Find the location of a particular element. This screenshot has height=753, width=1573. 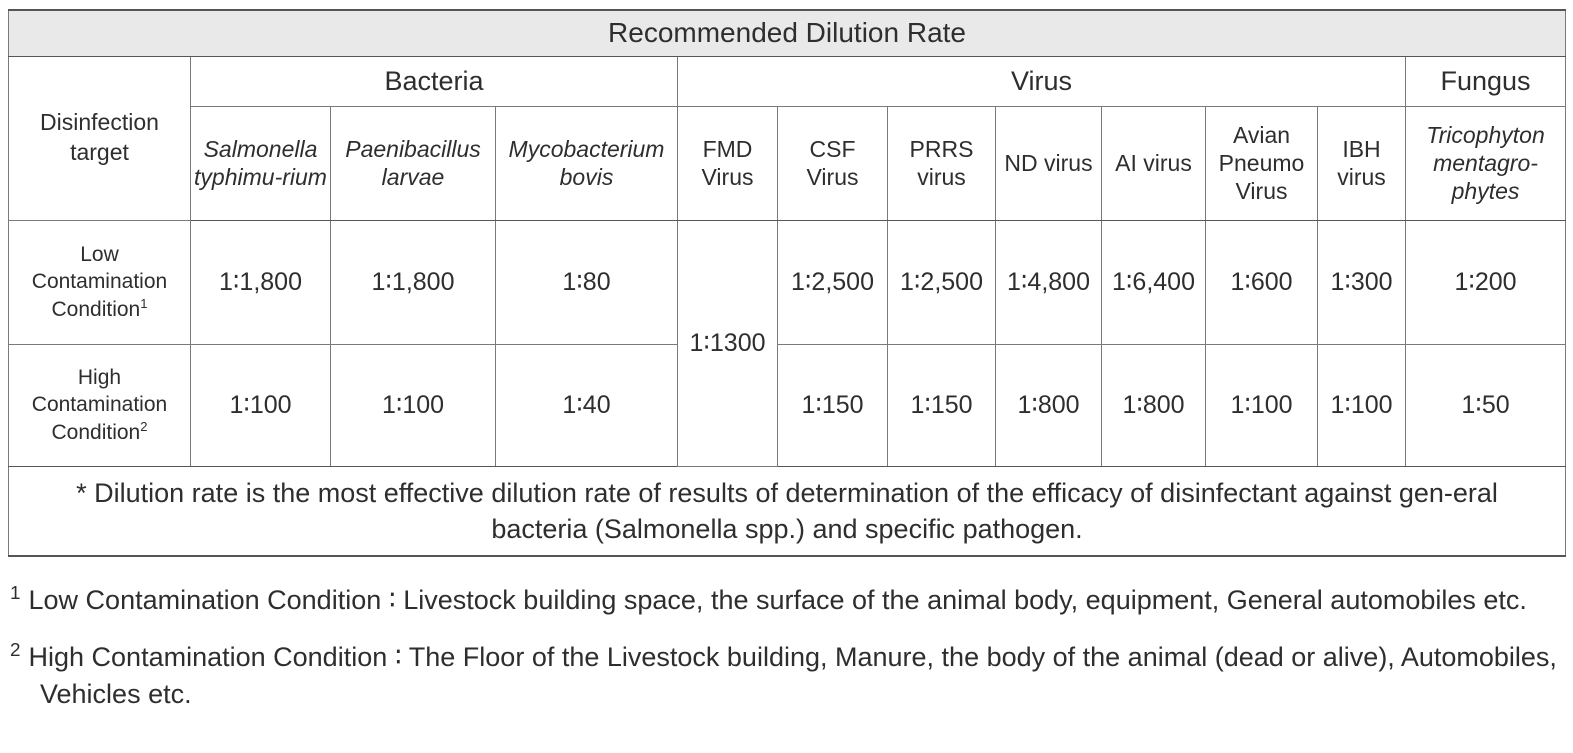

row-label-high: High Contamination Condition2 is located at coordinates (99, 405).